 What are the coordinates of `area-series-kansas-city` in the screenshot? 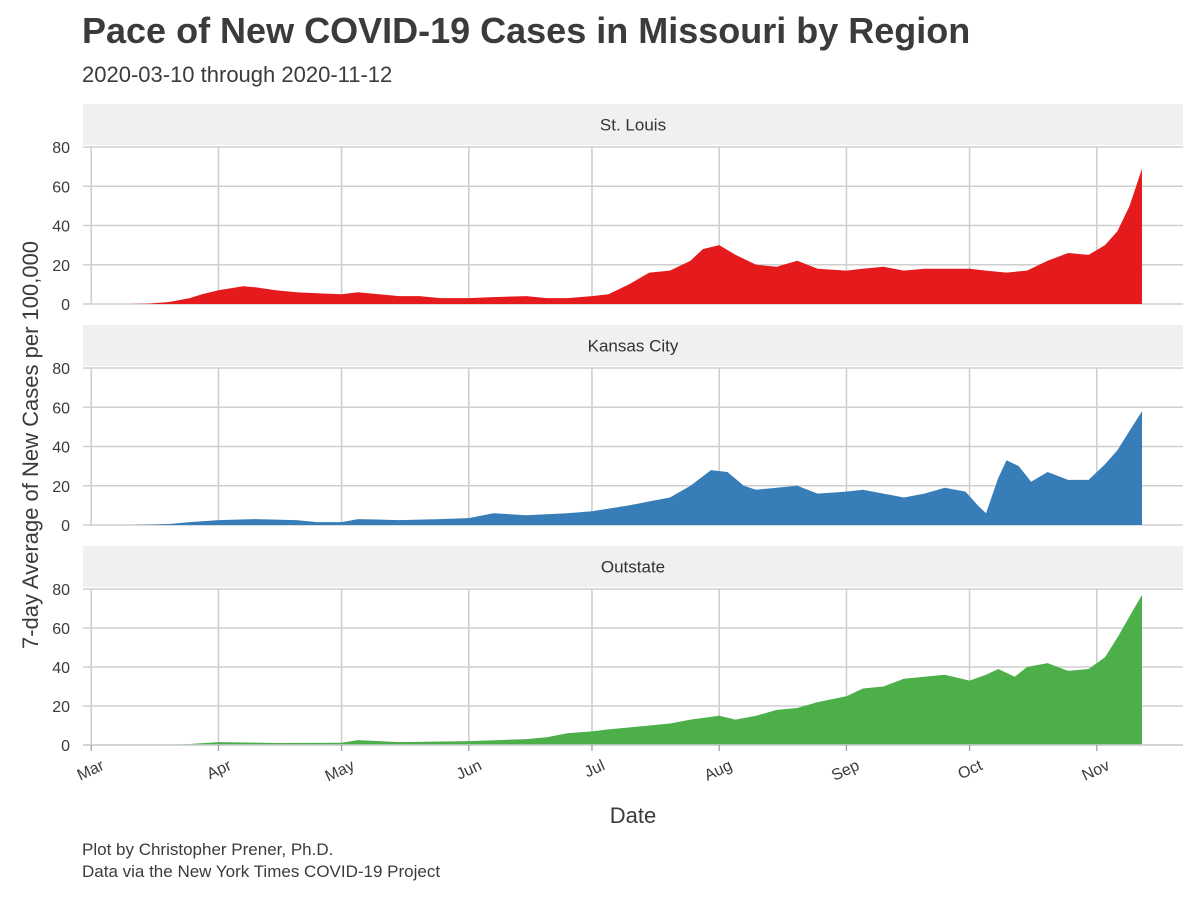 It's located at (635, 468).